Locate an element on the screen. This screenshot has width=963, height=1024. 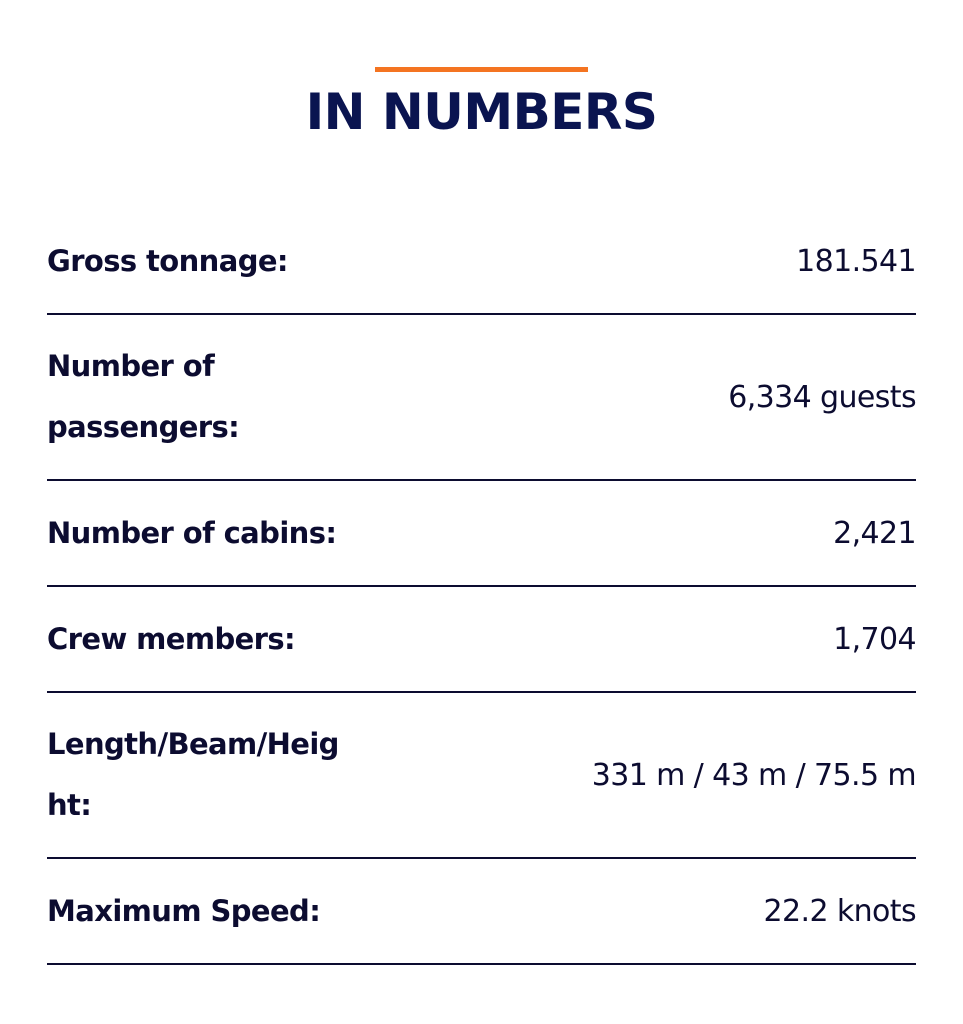
section-title: IN NUMBERS is located at coordinates (481, 112).